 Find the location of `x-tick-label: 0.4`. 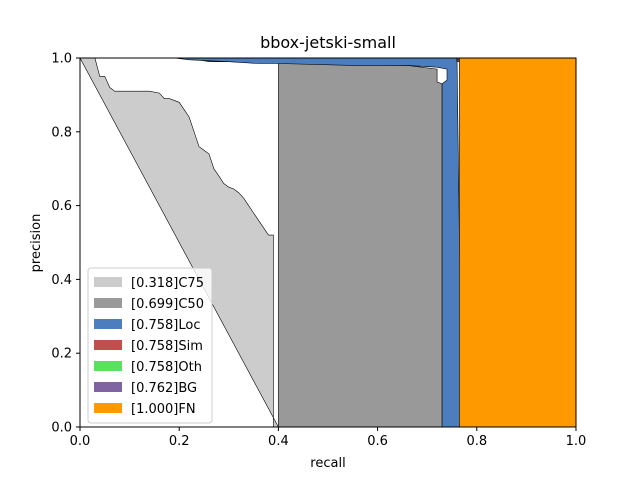

x-tick-label: 0.4 is located at coordinates (278, 441).